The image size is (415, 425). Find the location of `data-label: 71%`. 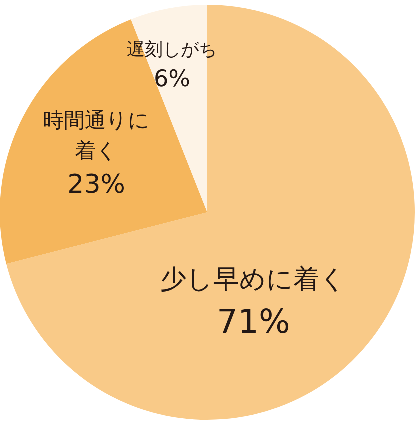

data-label: 71% is located at coordinates (253, 321).